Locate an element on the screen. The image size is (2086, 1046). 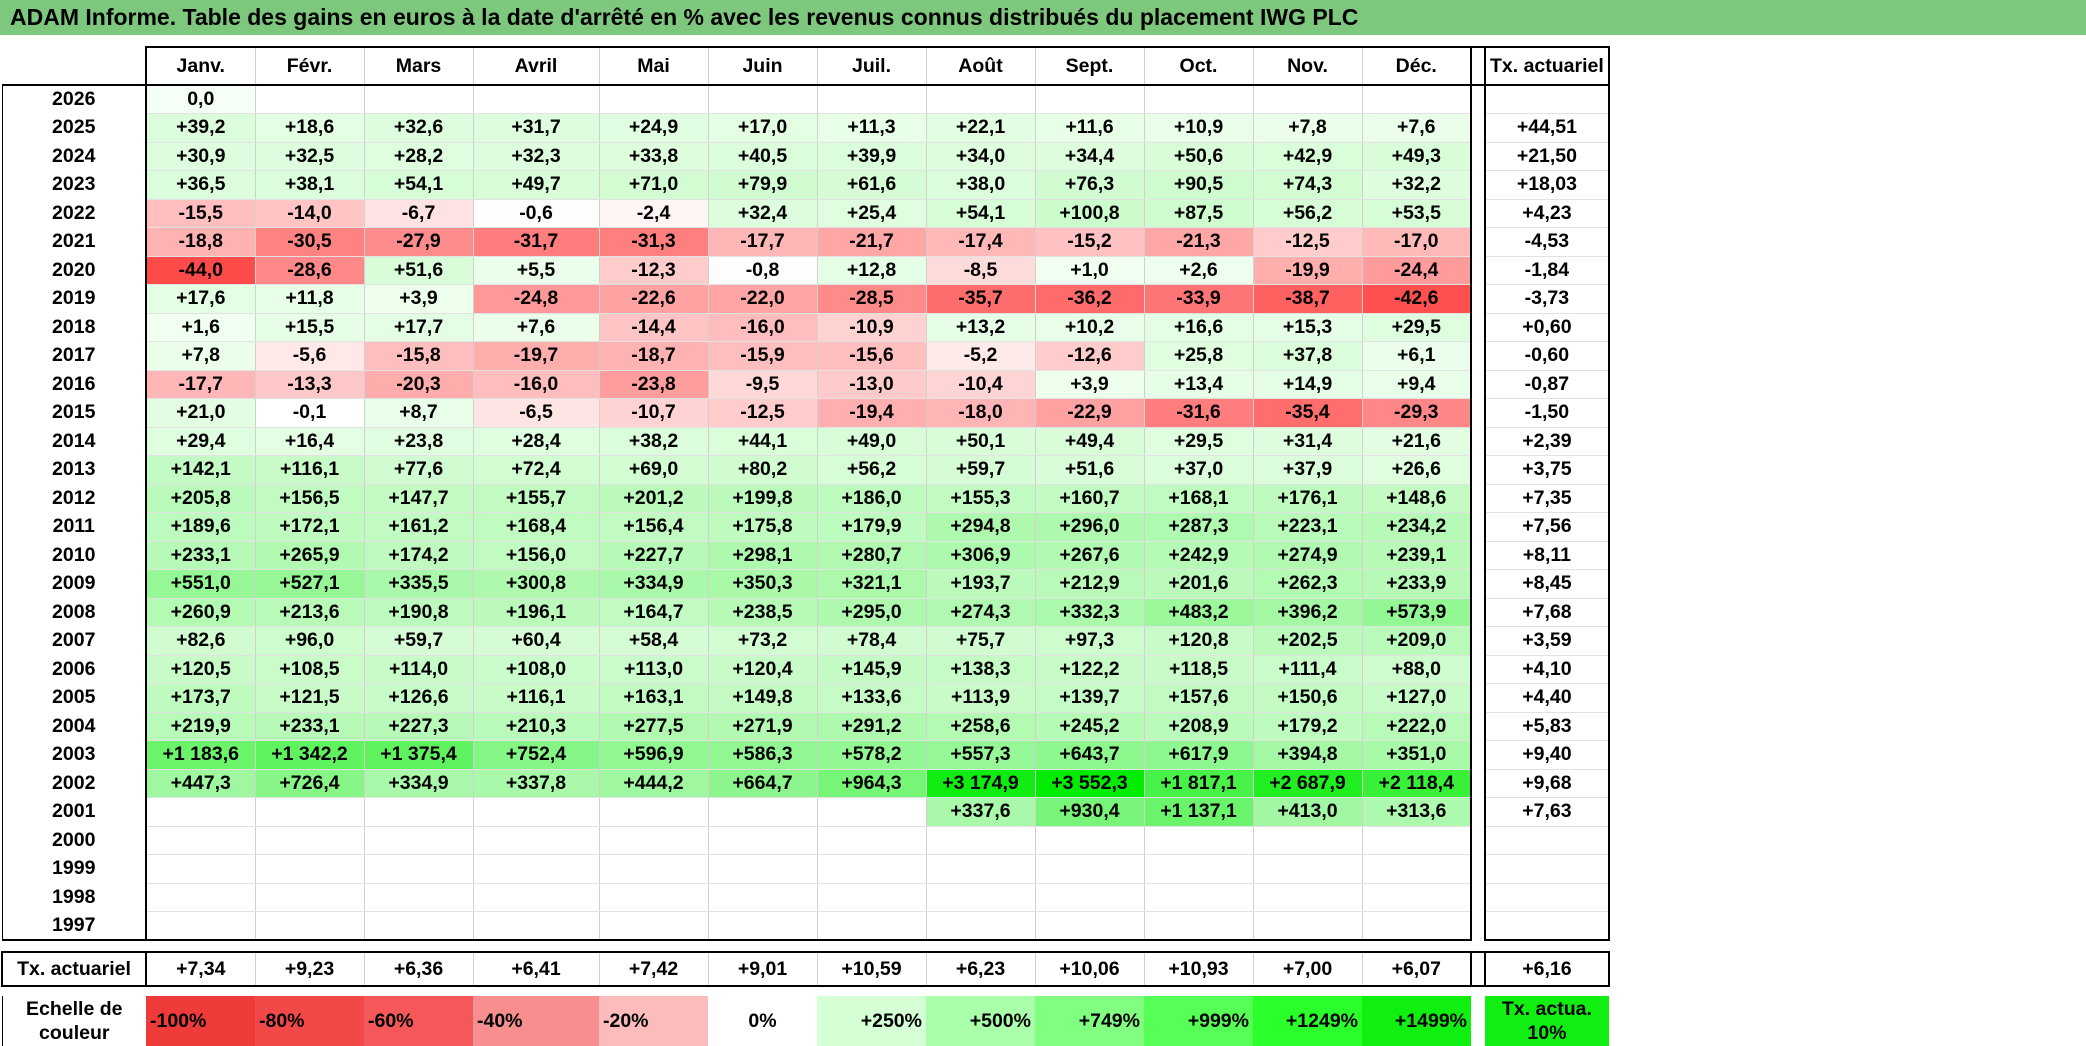
gain-cell: +49,7 is located at coordinates (536, 185).